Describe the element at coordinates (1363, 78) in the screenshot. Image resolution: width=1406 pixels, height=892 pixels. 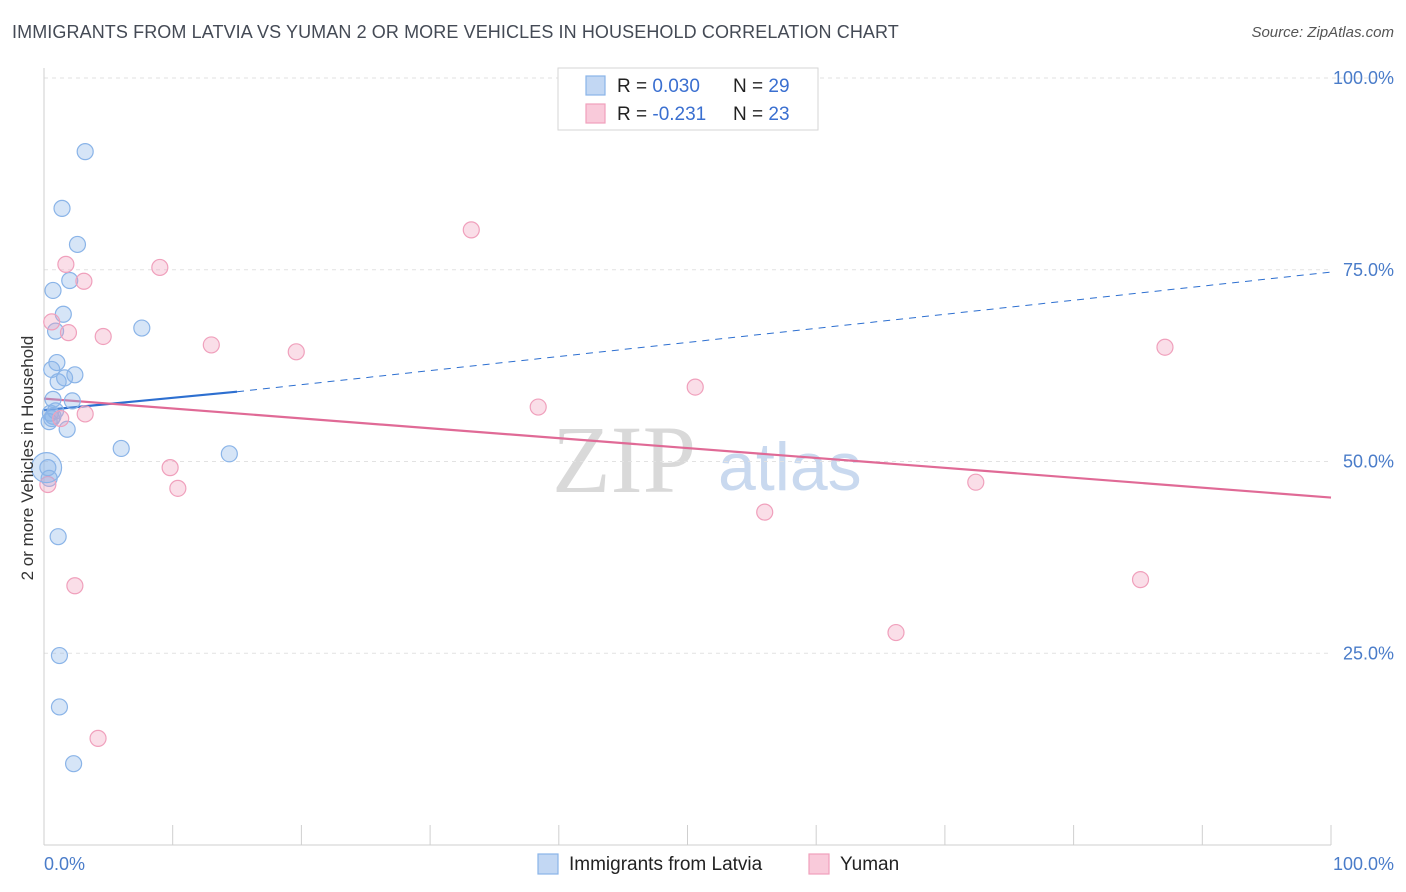
I see `y-tick-label: 100.0%` at that location.